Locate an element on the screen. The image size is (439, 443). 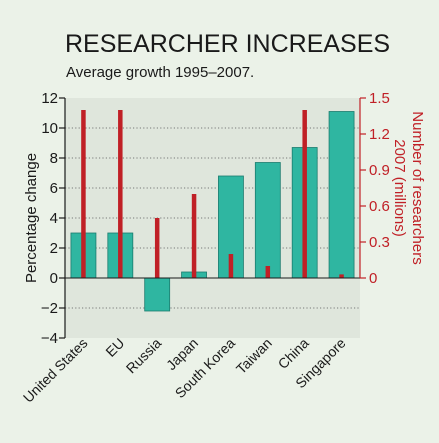
left-tick-label: −4 is located at coordinates (49, 338).